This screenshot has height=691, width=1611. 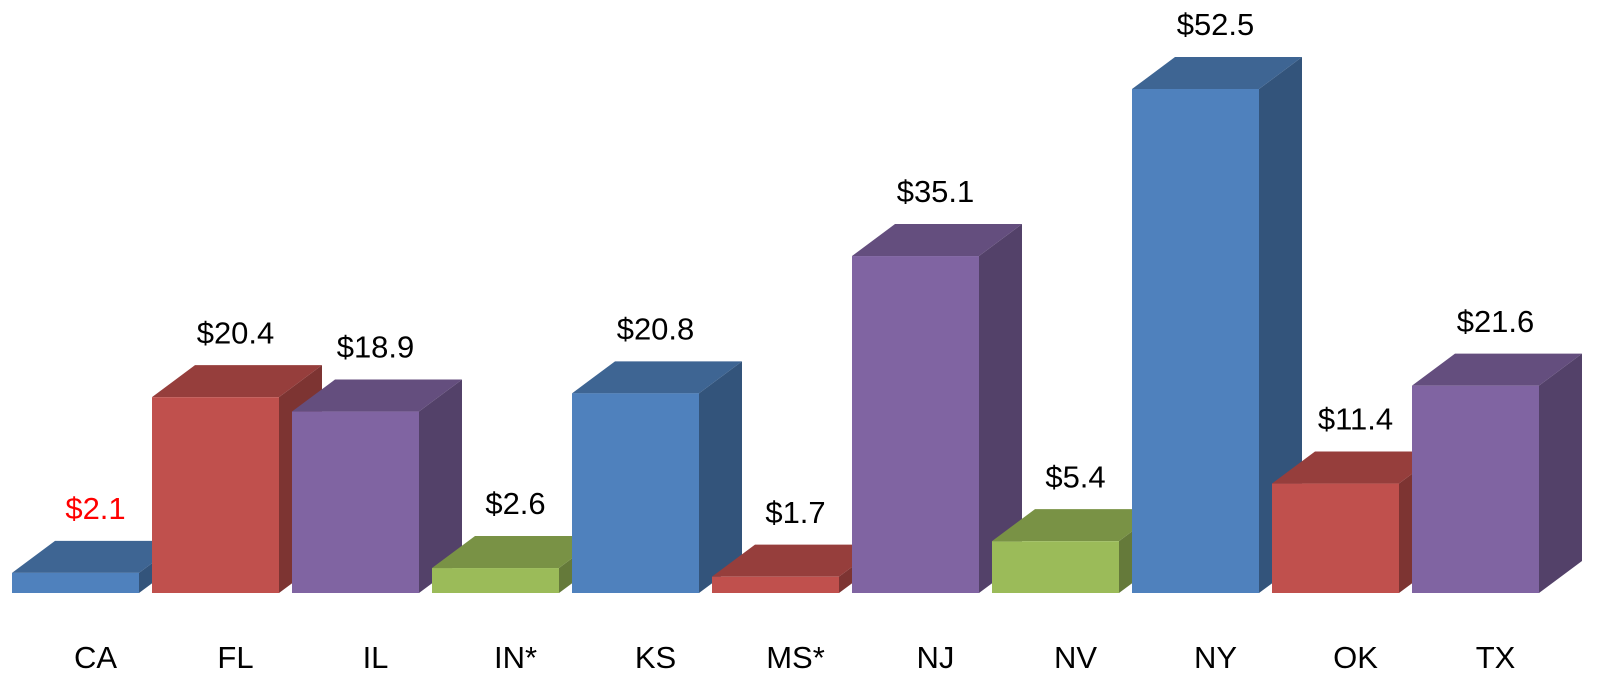 I want to click on value-label: $21.6, so click(x=1496, y=321).